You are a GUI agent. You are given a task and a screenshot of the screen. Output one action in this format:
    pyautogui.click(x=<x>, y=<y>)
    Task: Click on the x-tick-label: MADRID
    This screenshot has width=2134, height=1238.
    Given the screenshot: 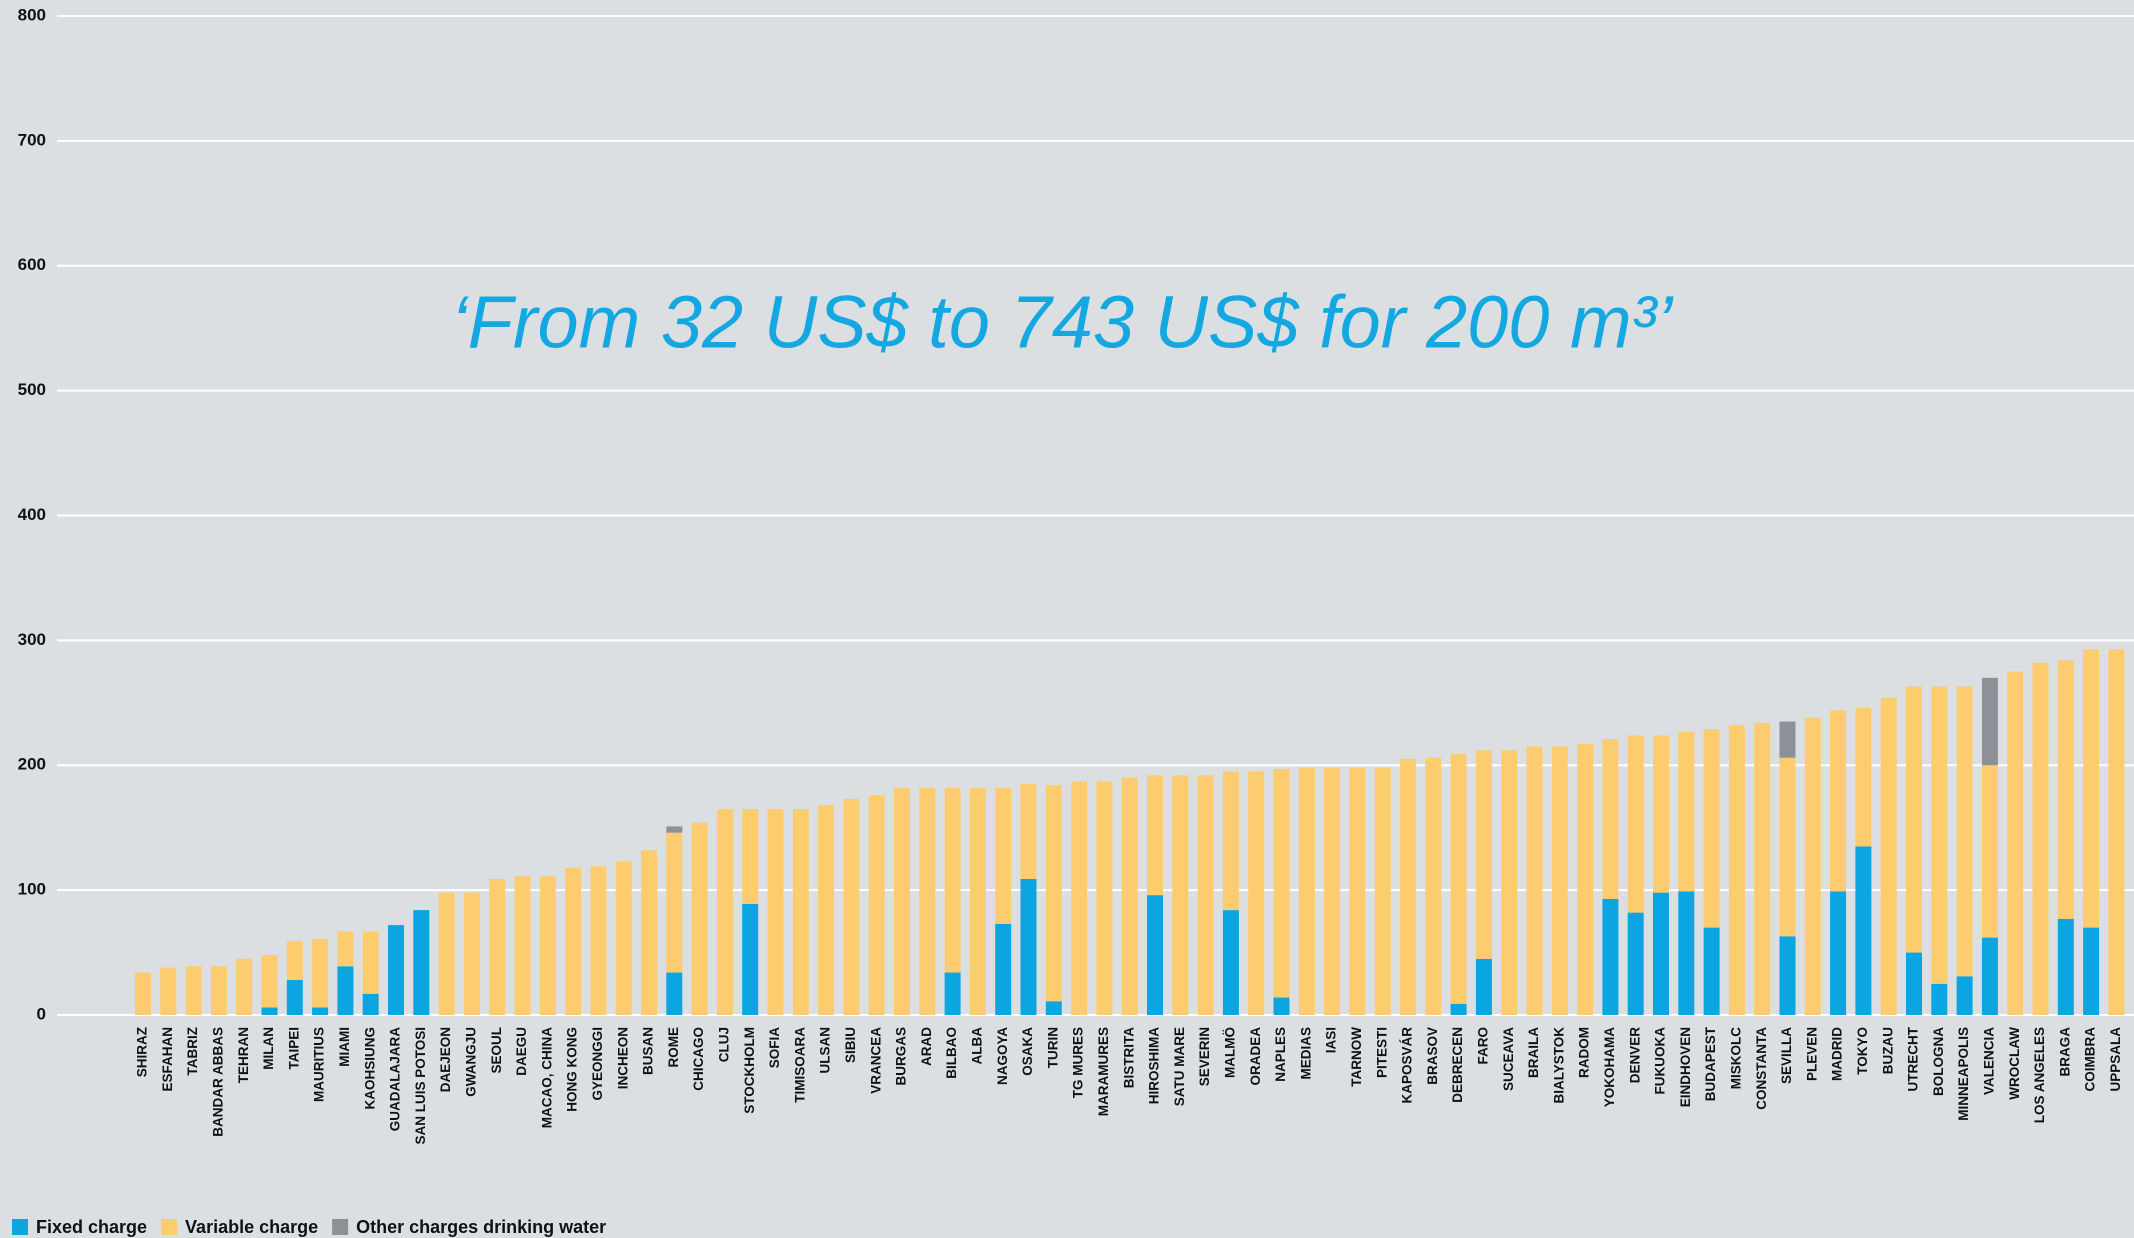 What is the action you would take?
    pyautogui.click(x=1837, y=1054)
    